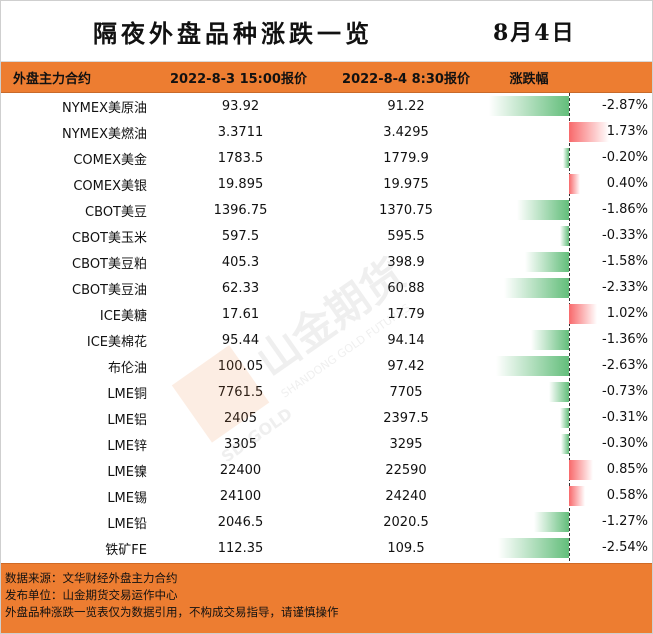 The height and width of the screenshot is (634, 653). I want to click on change-percent: -2.33%, so click(625, 287).